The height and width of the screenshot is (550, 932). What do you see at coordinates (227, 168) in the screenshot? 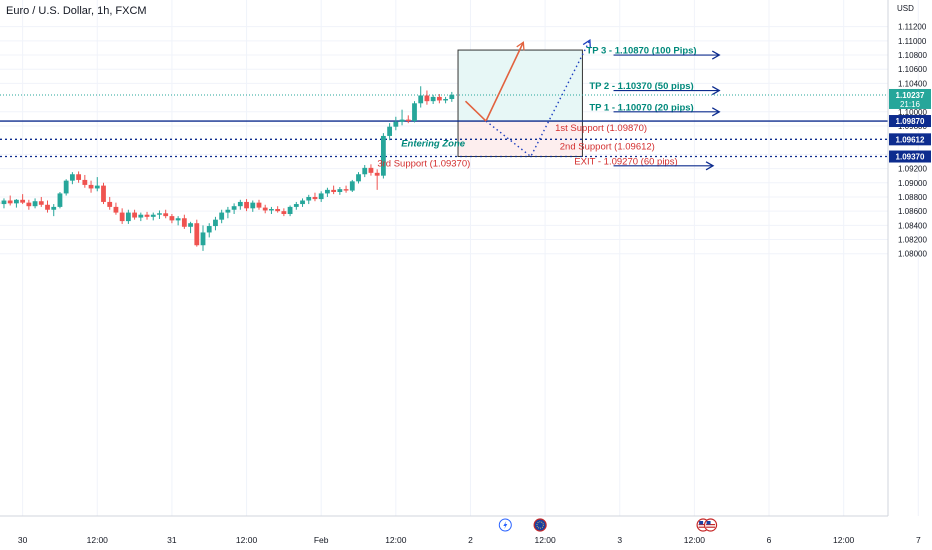
I see `candlesticks` at bounding box center [227, 168].